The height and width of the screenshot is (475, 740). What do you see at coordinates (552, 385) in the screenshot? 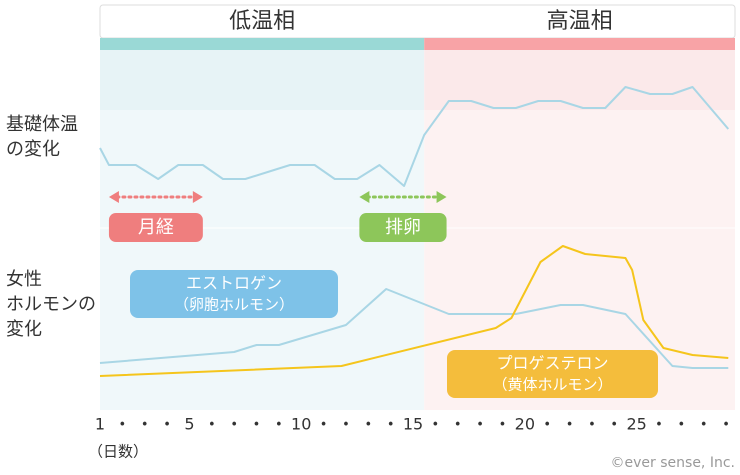
I see `legend-label: （黄体ホルモン）` at bounding box center [552, 385].